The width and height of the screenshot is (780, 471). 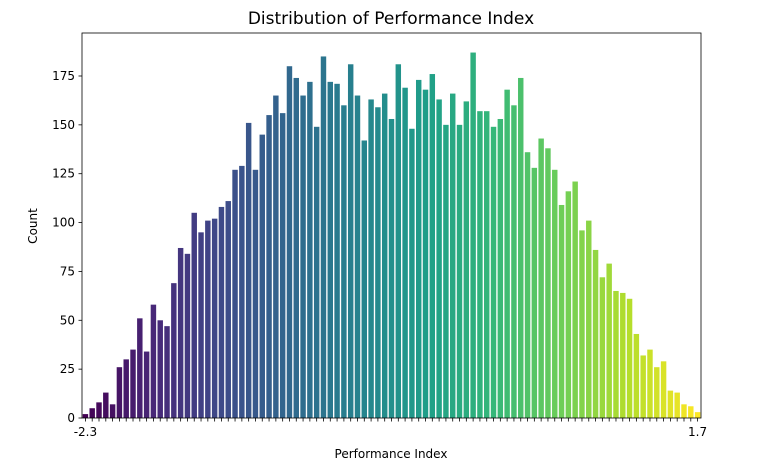 I want to click on y-axis-title: Count, so click(x=33, y=226).